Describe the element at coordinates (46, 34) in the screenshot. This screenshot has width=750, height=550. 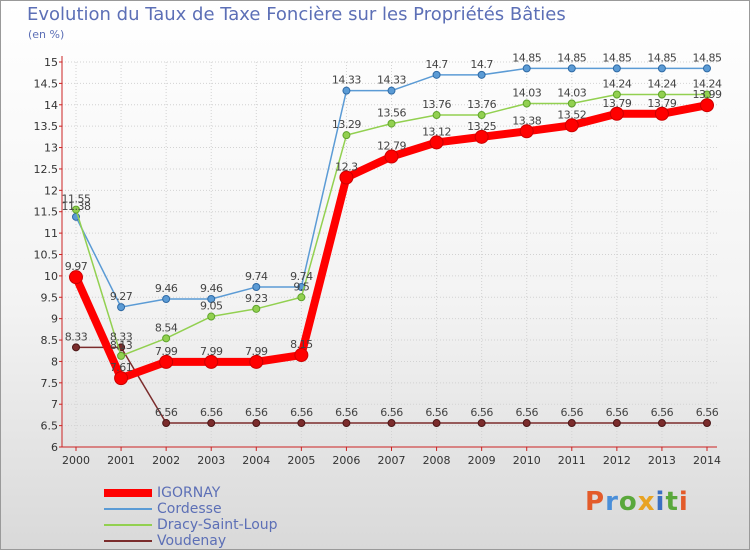
I see `y-axis-unit-label: (en %)` at that location.